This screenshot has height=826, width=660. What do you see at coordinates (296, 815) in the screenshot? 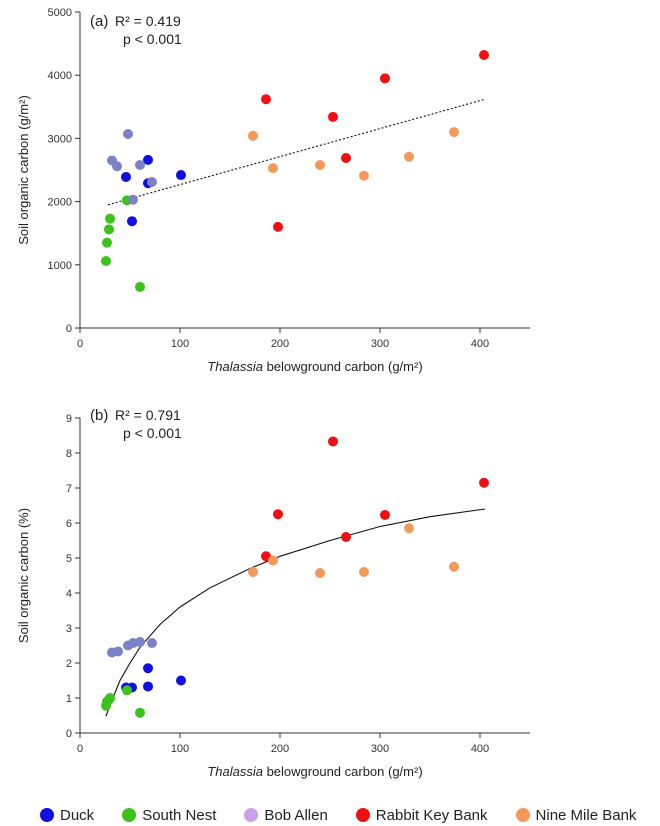
I see `legend-label-bob-allen: Bob Allen` at bounding box center [296, 815].